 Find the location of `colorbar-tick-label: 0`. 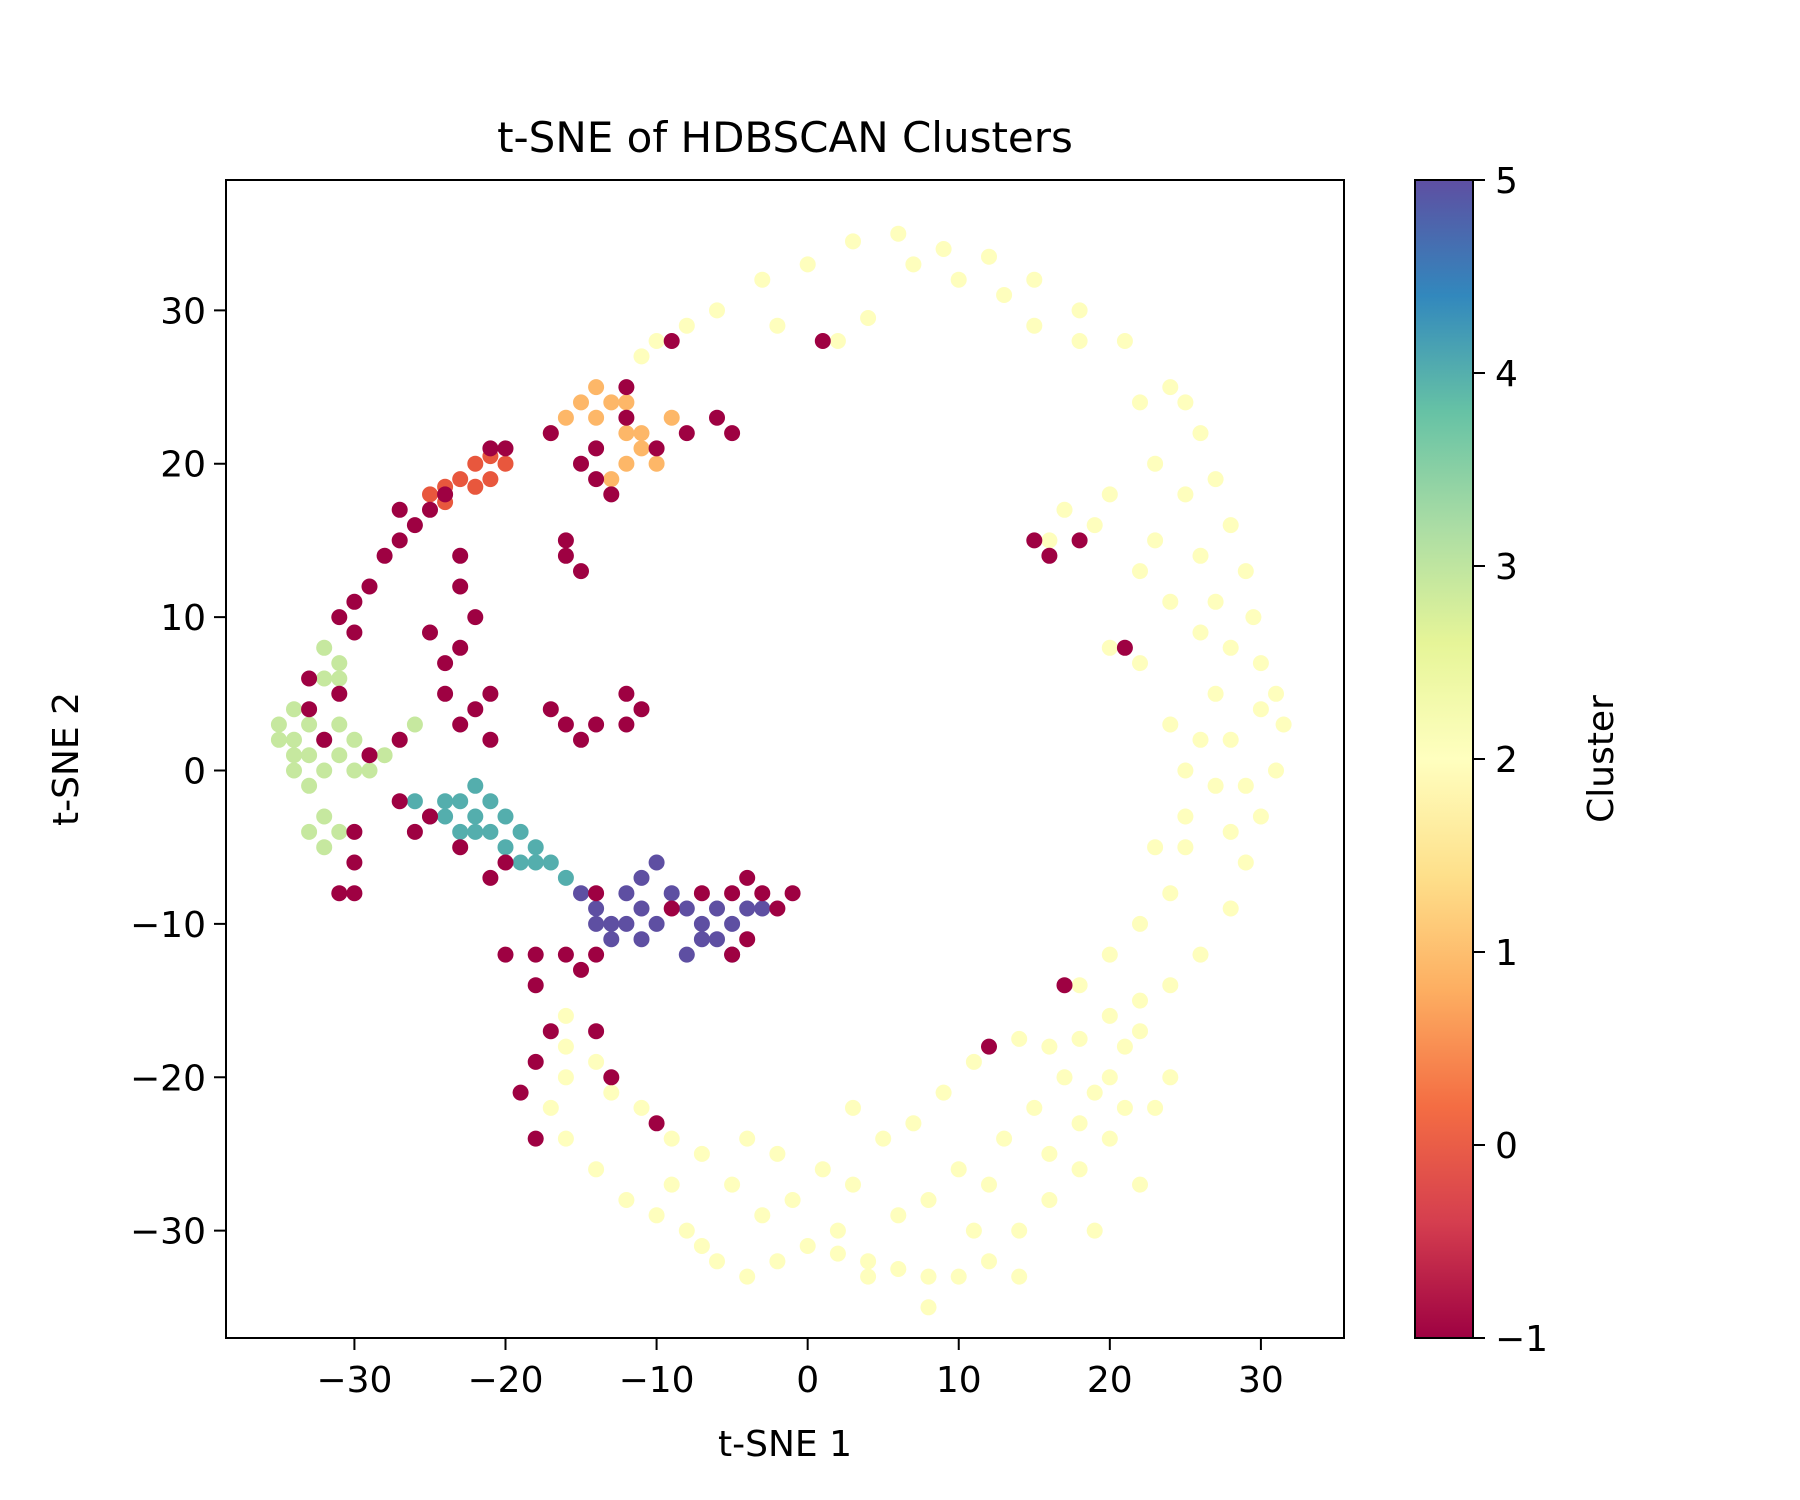

colorbar-tick-label: 0 is located at coordinates (1506, 1146).